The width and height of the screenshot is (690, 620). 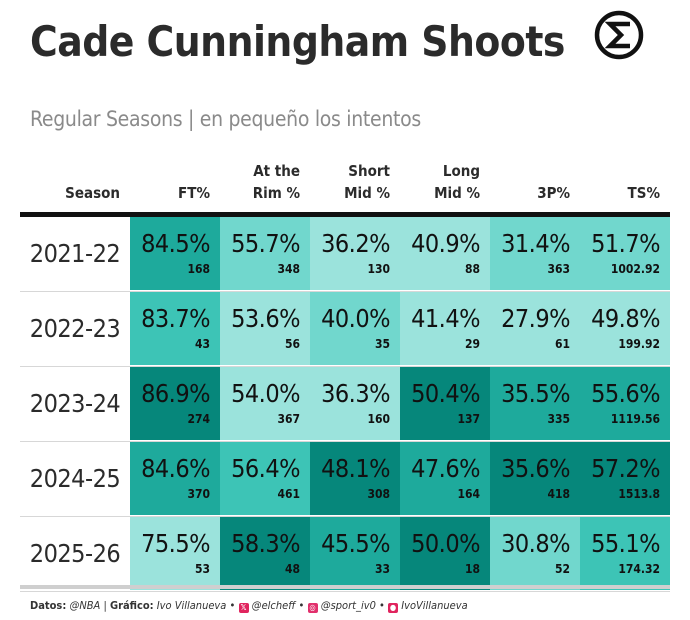 I want to click on shooting-percentage: 48.1%, so click(x=355, y=468).